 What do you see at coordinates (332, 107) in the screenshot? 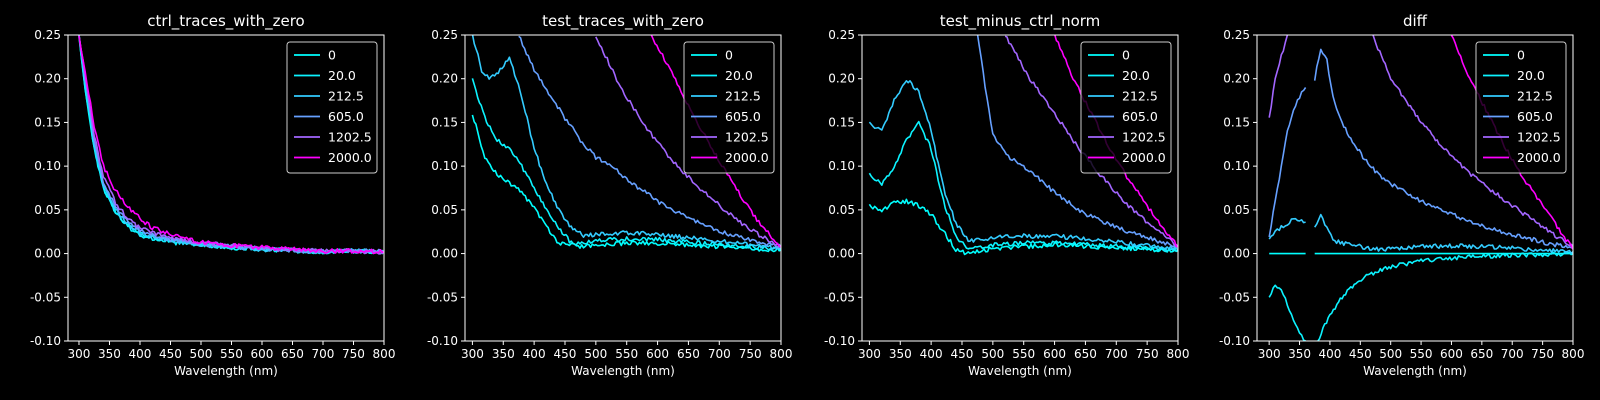
I see `legend: 0 20.0 212.5 605.0 1202.5 2000.0` at bounding box center [332, 107].